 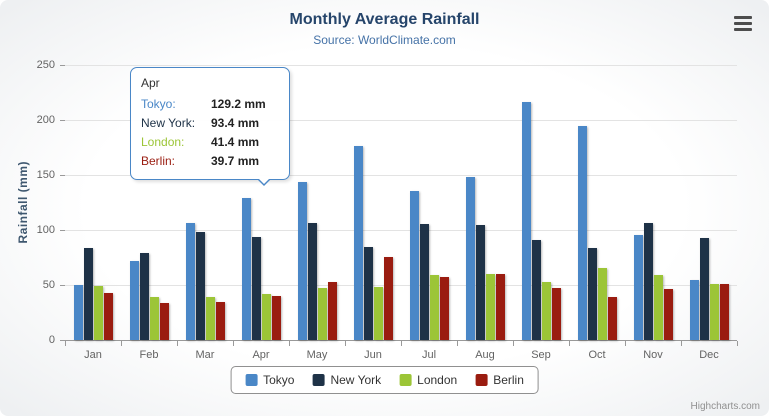 I want to click on bar-berlin-jan, so click(x=108, y=316).